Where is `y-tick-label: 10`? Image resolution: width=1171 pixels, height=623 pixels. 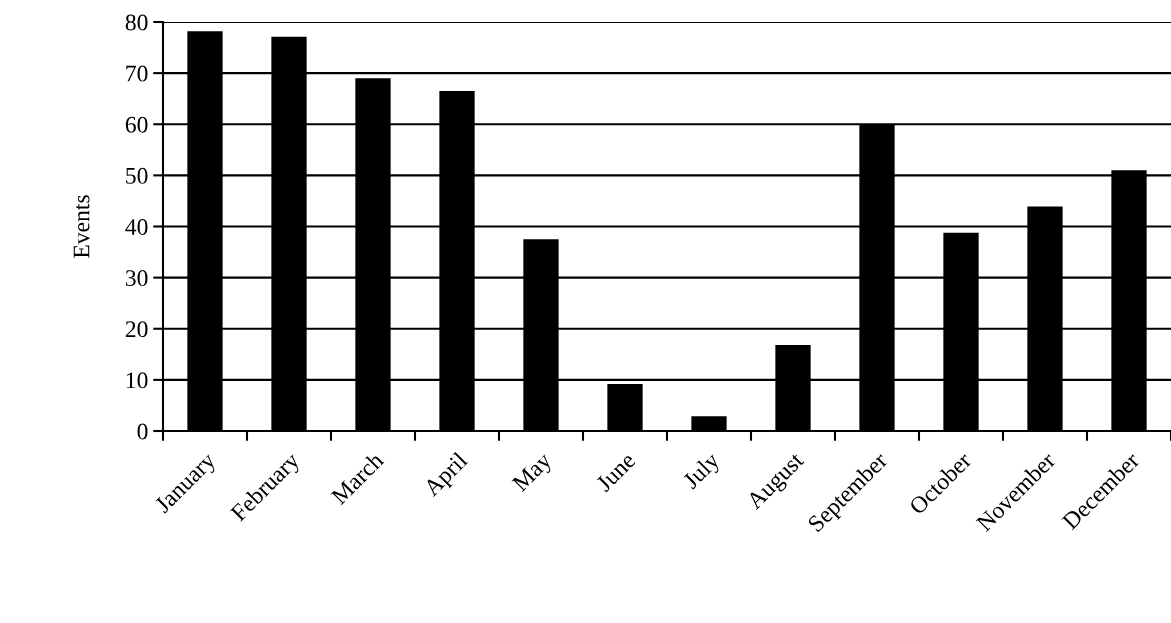
y-tick-label: 10 is located at coordinates (137, 380).